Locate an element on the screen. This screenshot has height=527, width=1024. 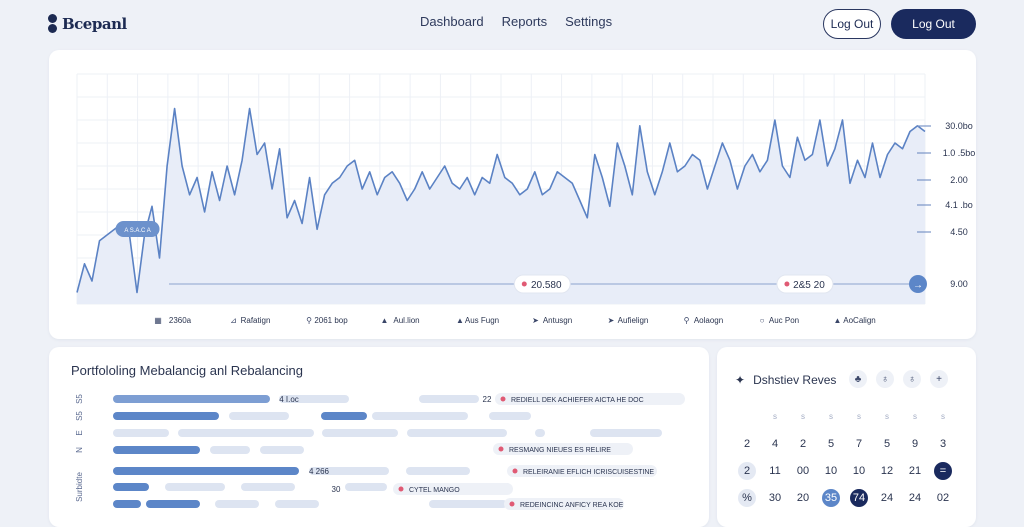
calendar-day: 30 is located at coordinates (775, 497).